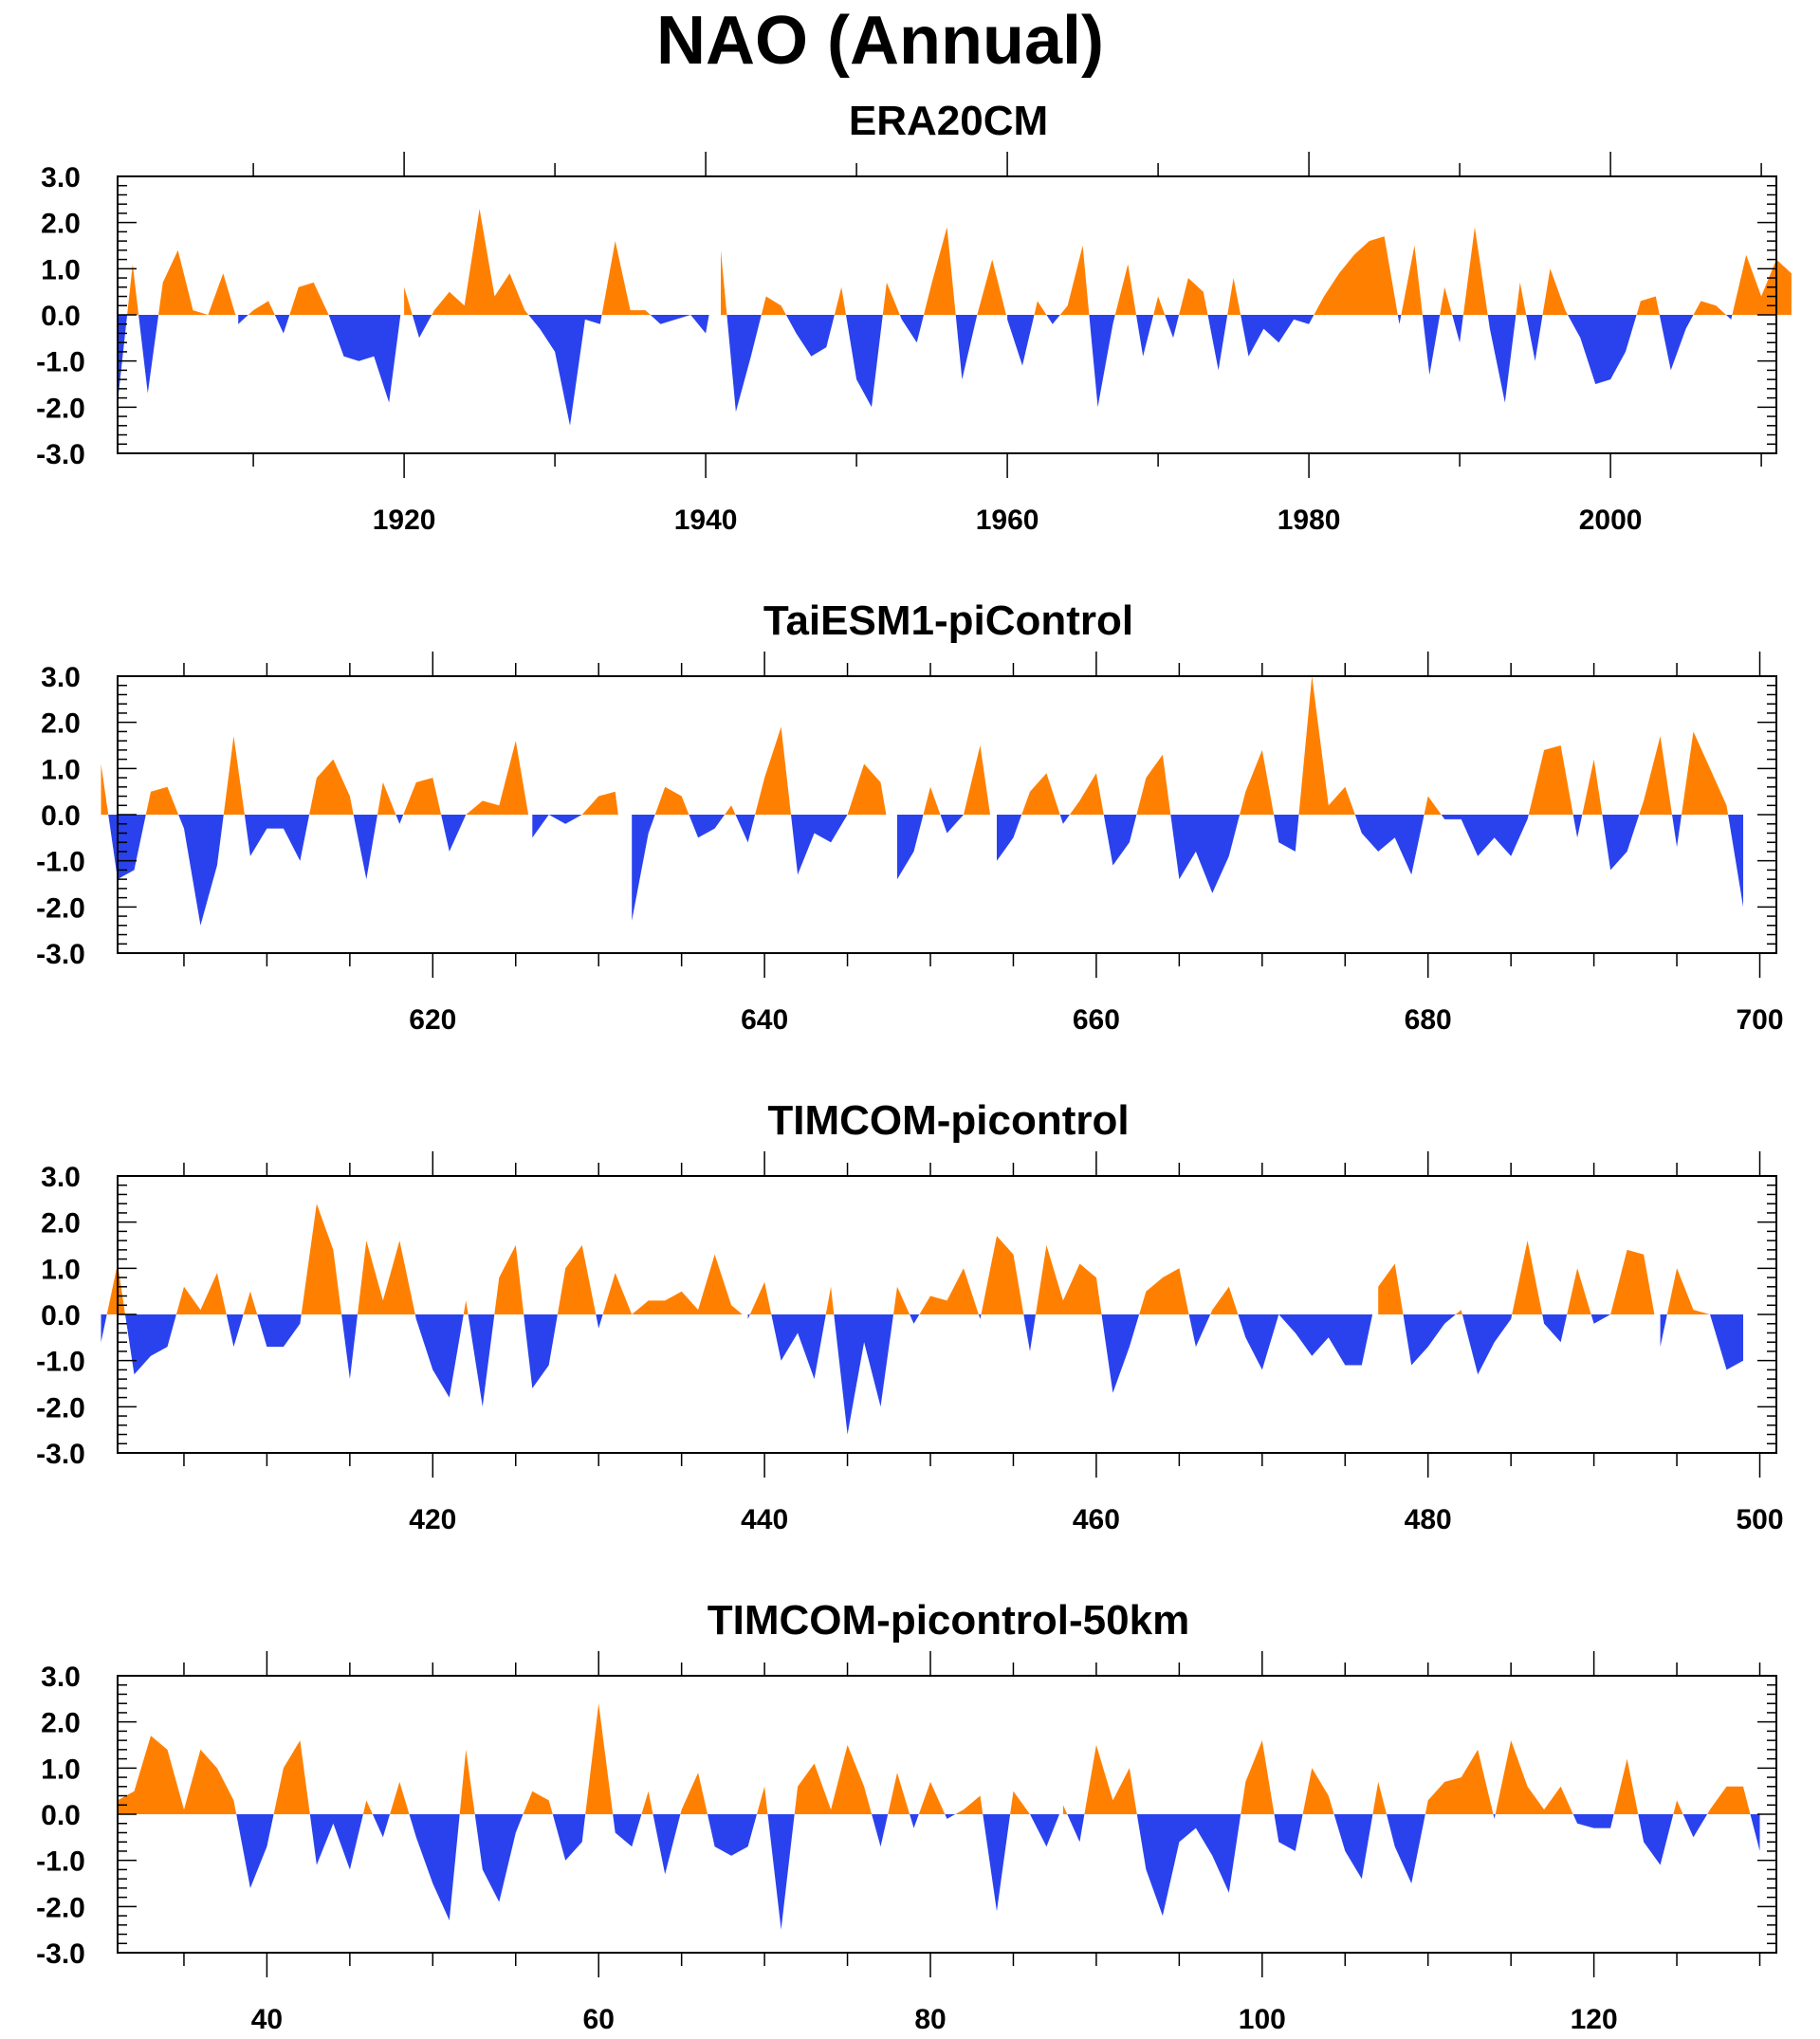  I want to click on x-tick-label: 60, so click(599, 2020).